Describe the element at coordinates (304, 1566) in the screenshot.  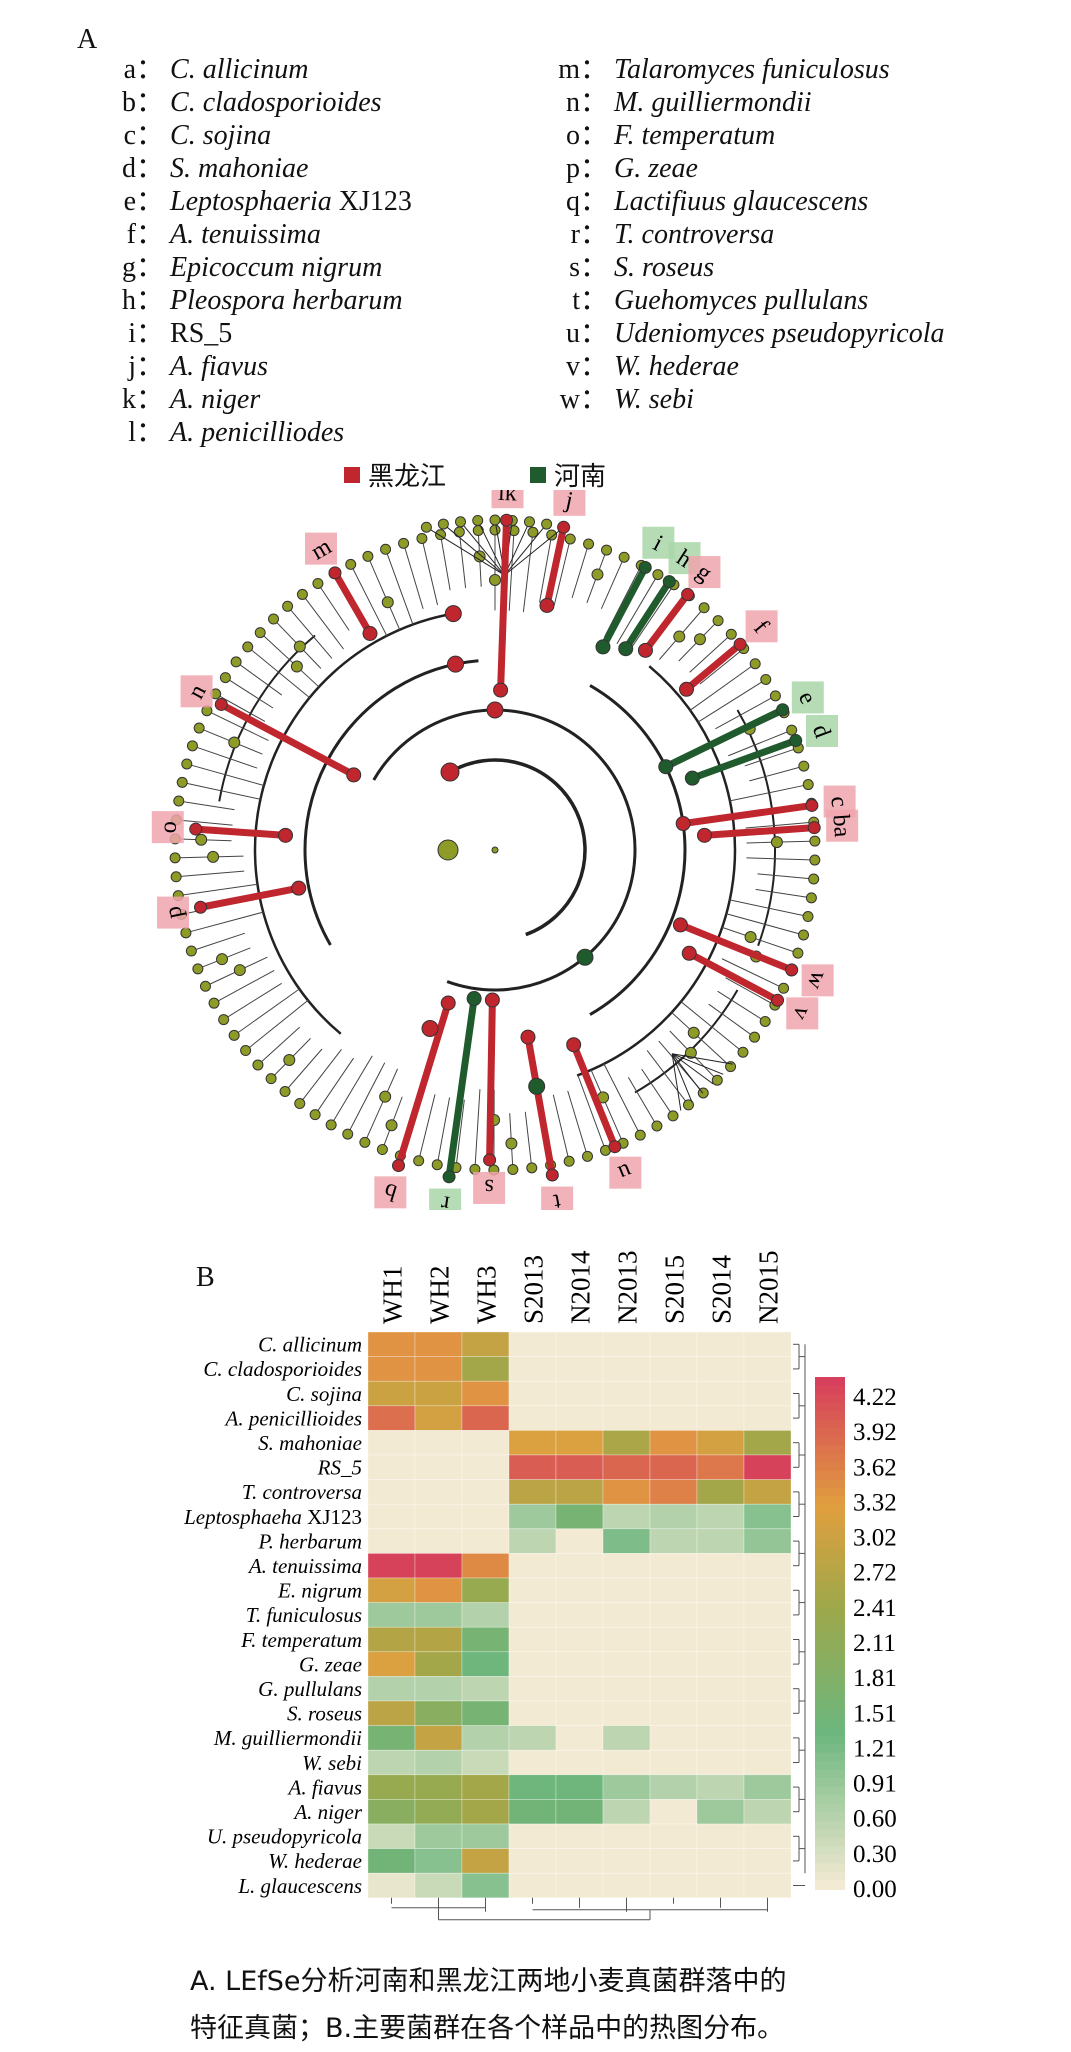
I see `heatmap-row-label: A. tenuissima` at that location.